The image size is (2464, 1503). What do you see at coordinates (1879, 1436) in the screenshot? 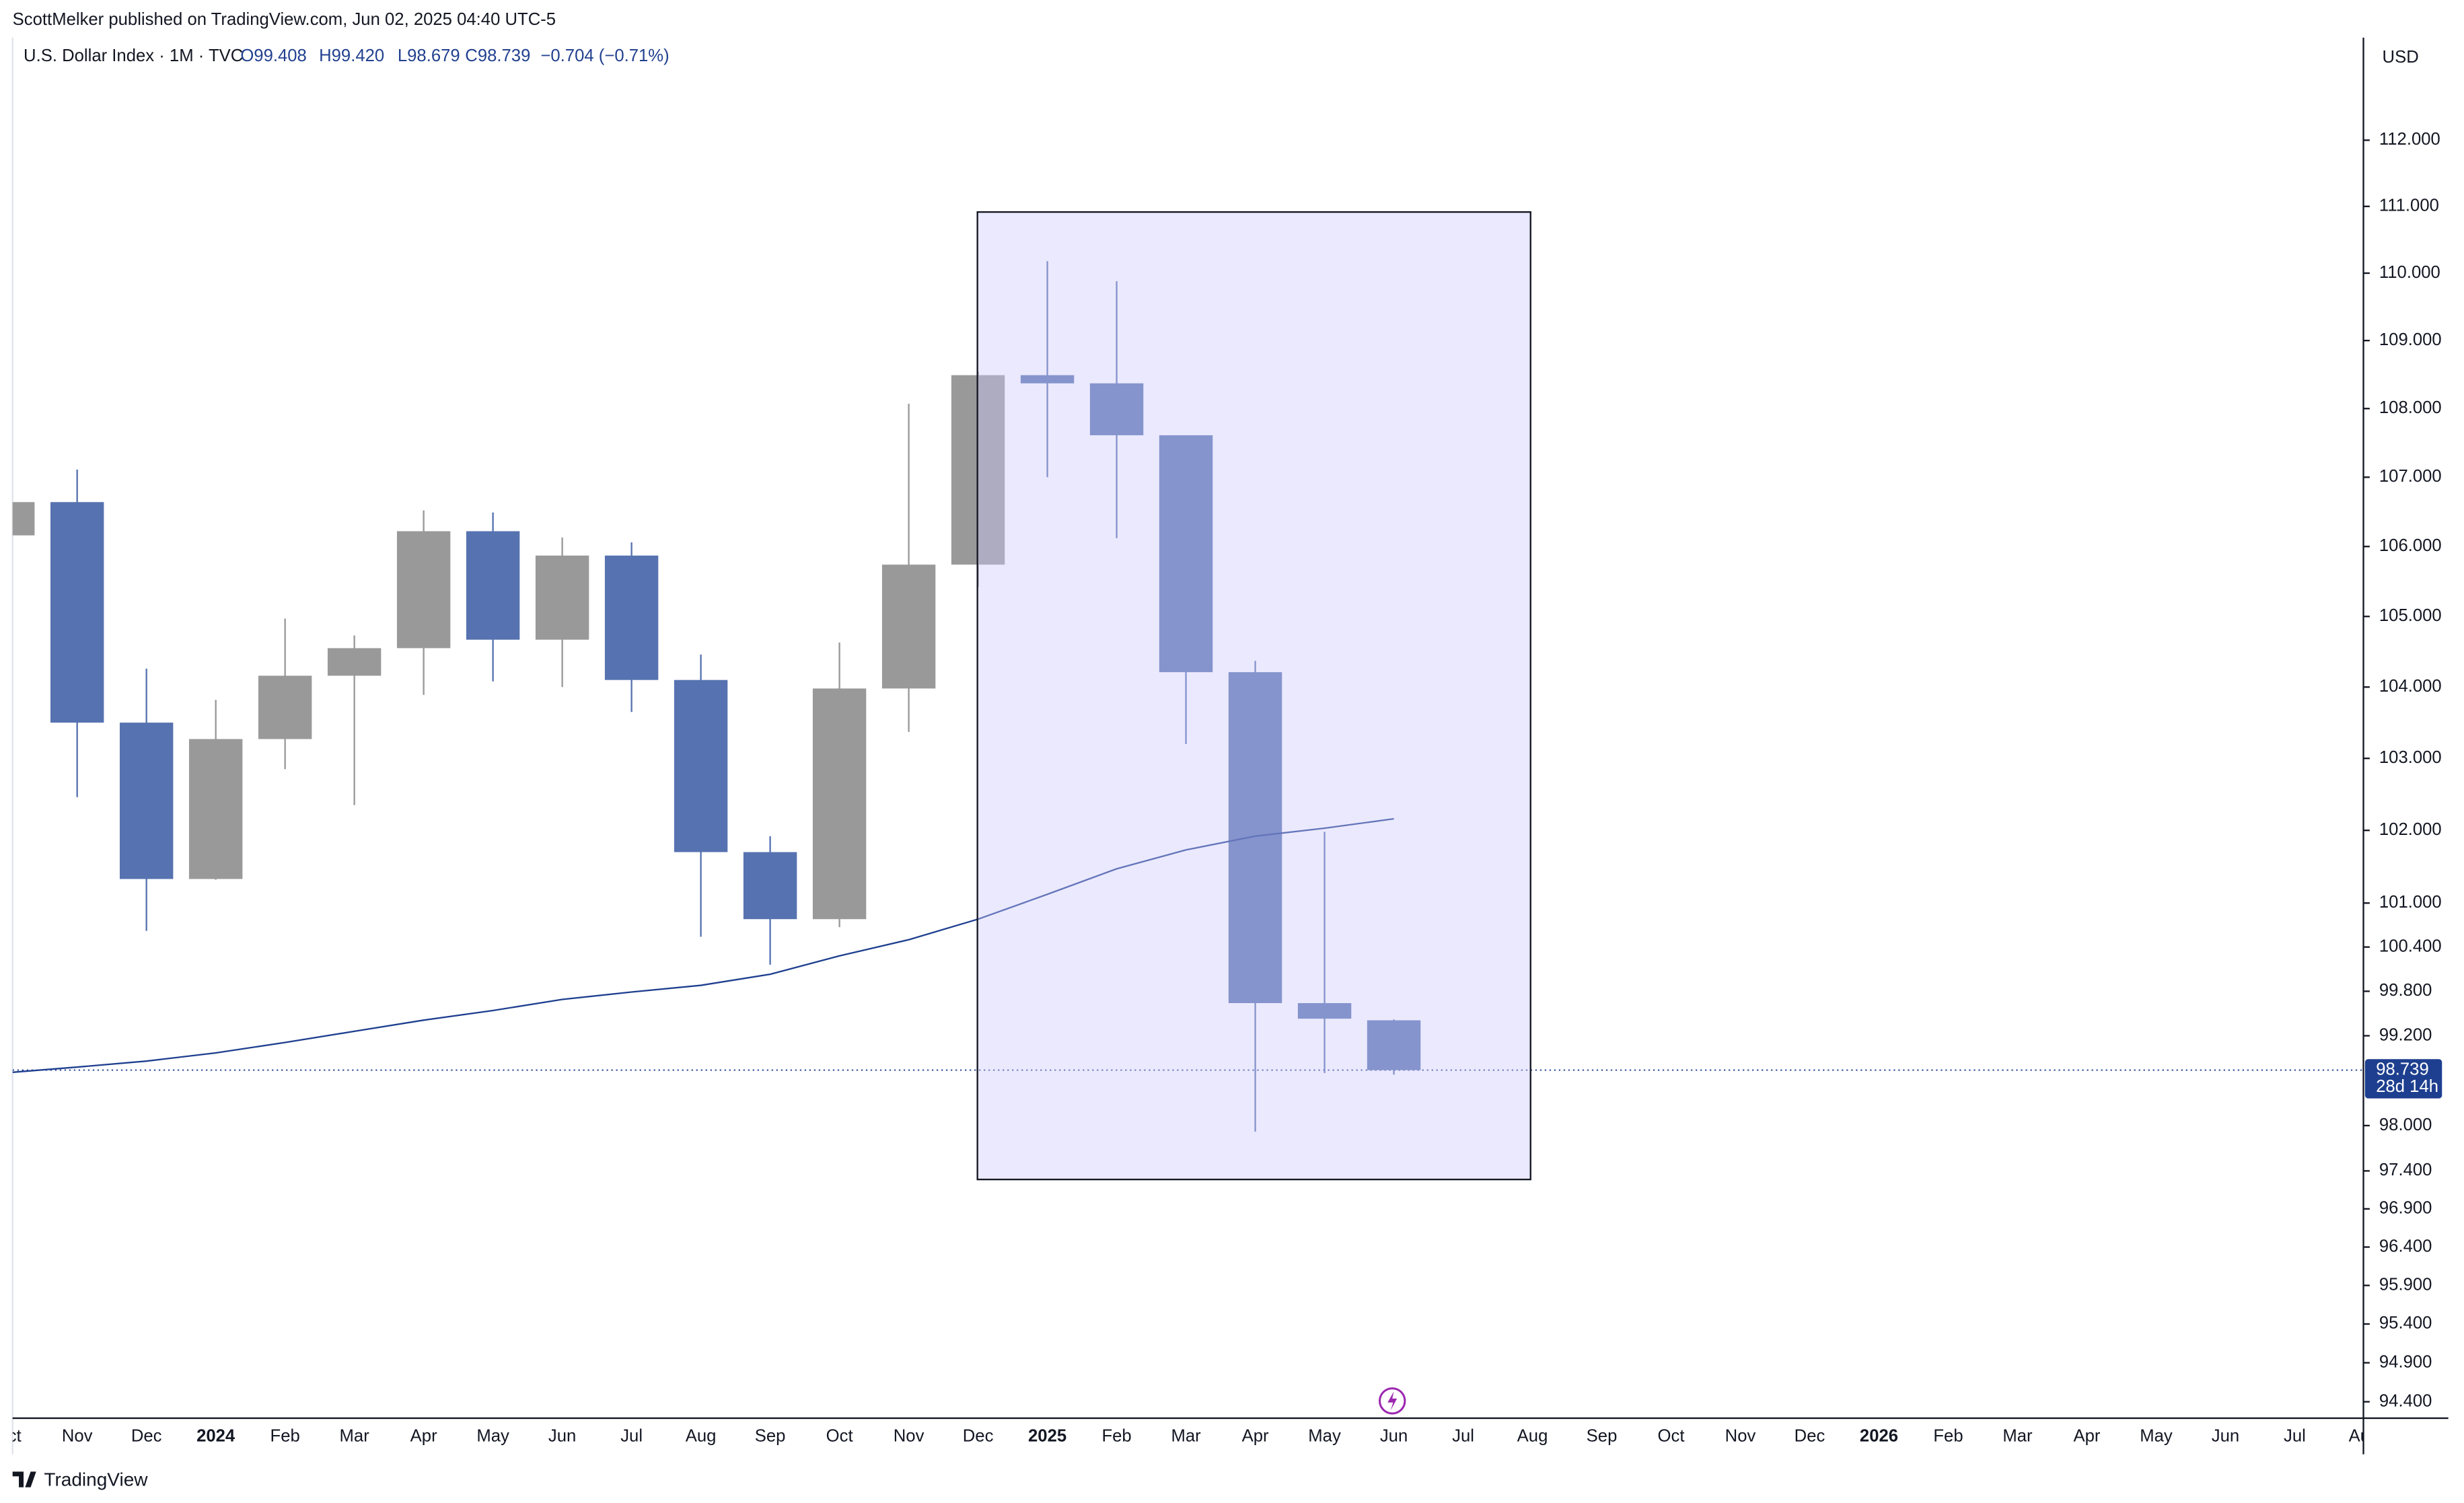
I see `x-tick-label: 2026` at bounding box center [1879, 1436].